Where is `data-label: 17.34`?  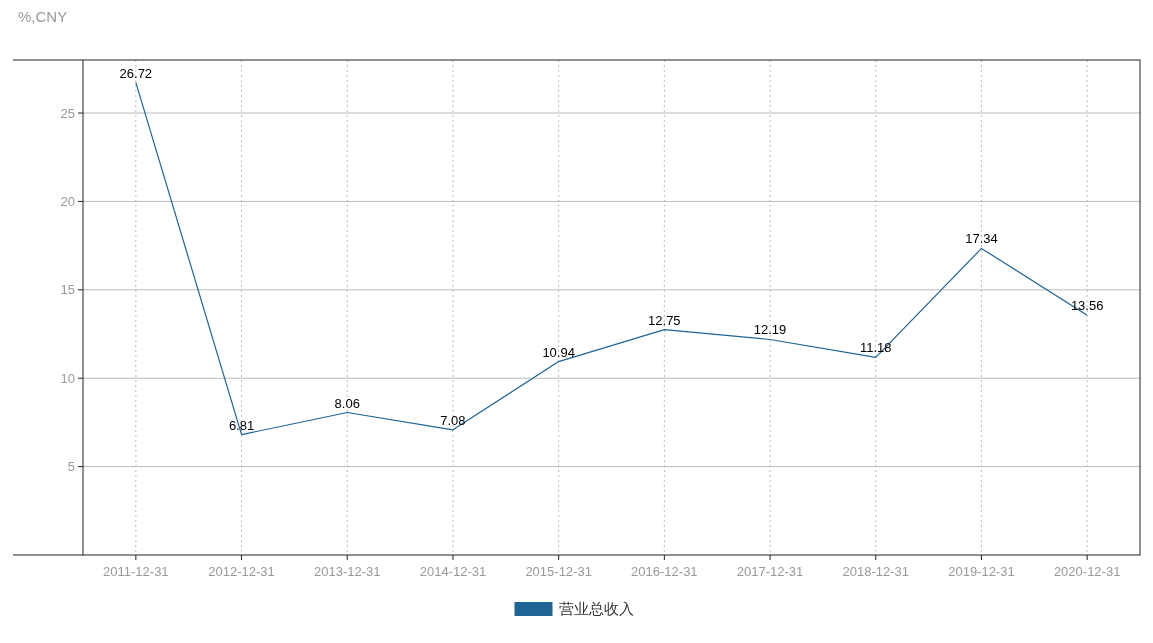
data-label: 17.34 is located at coordinates (981, 239).